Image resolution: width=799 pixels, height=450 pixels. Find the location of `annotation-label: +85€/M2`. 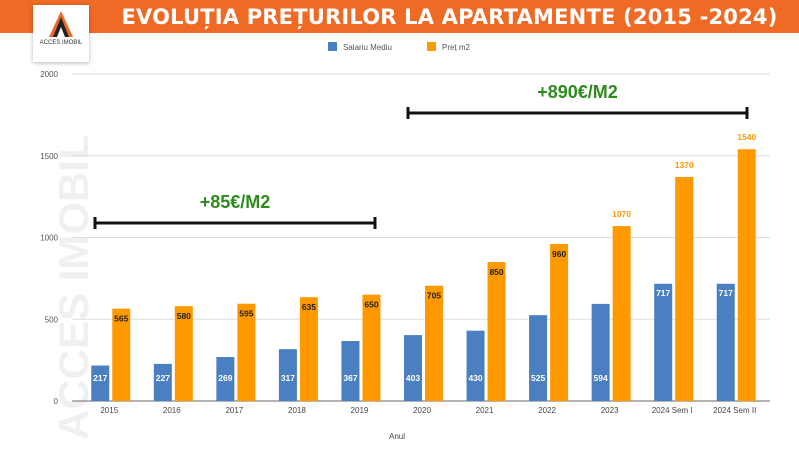

annotation-label: +85€/M2 is located at coordinates (235, 202).